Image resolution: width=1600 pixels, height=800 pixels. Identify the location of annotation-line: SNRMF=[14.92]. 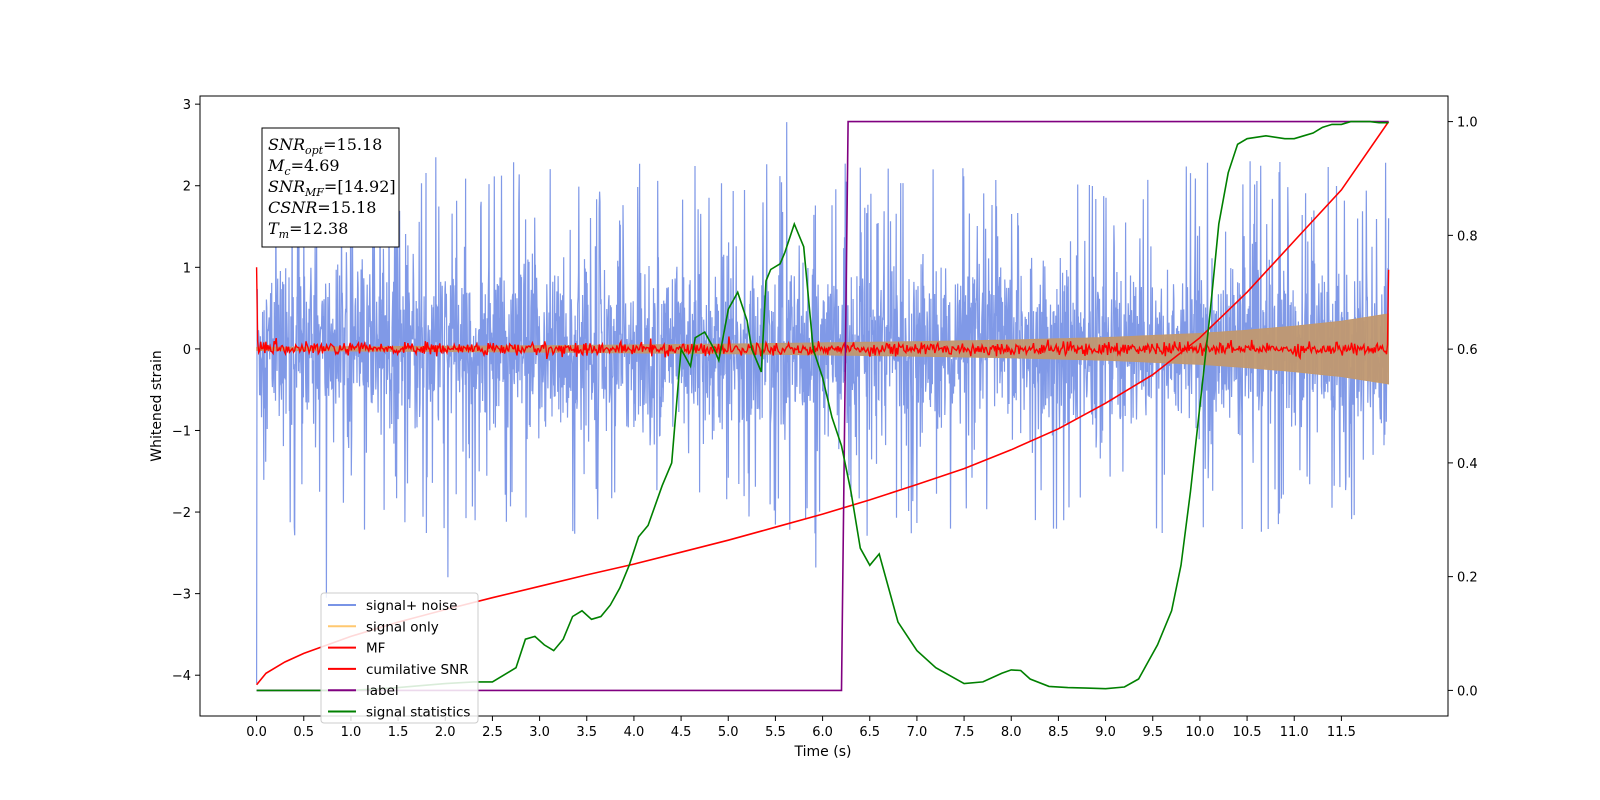
(332, 188).